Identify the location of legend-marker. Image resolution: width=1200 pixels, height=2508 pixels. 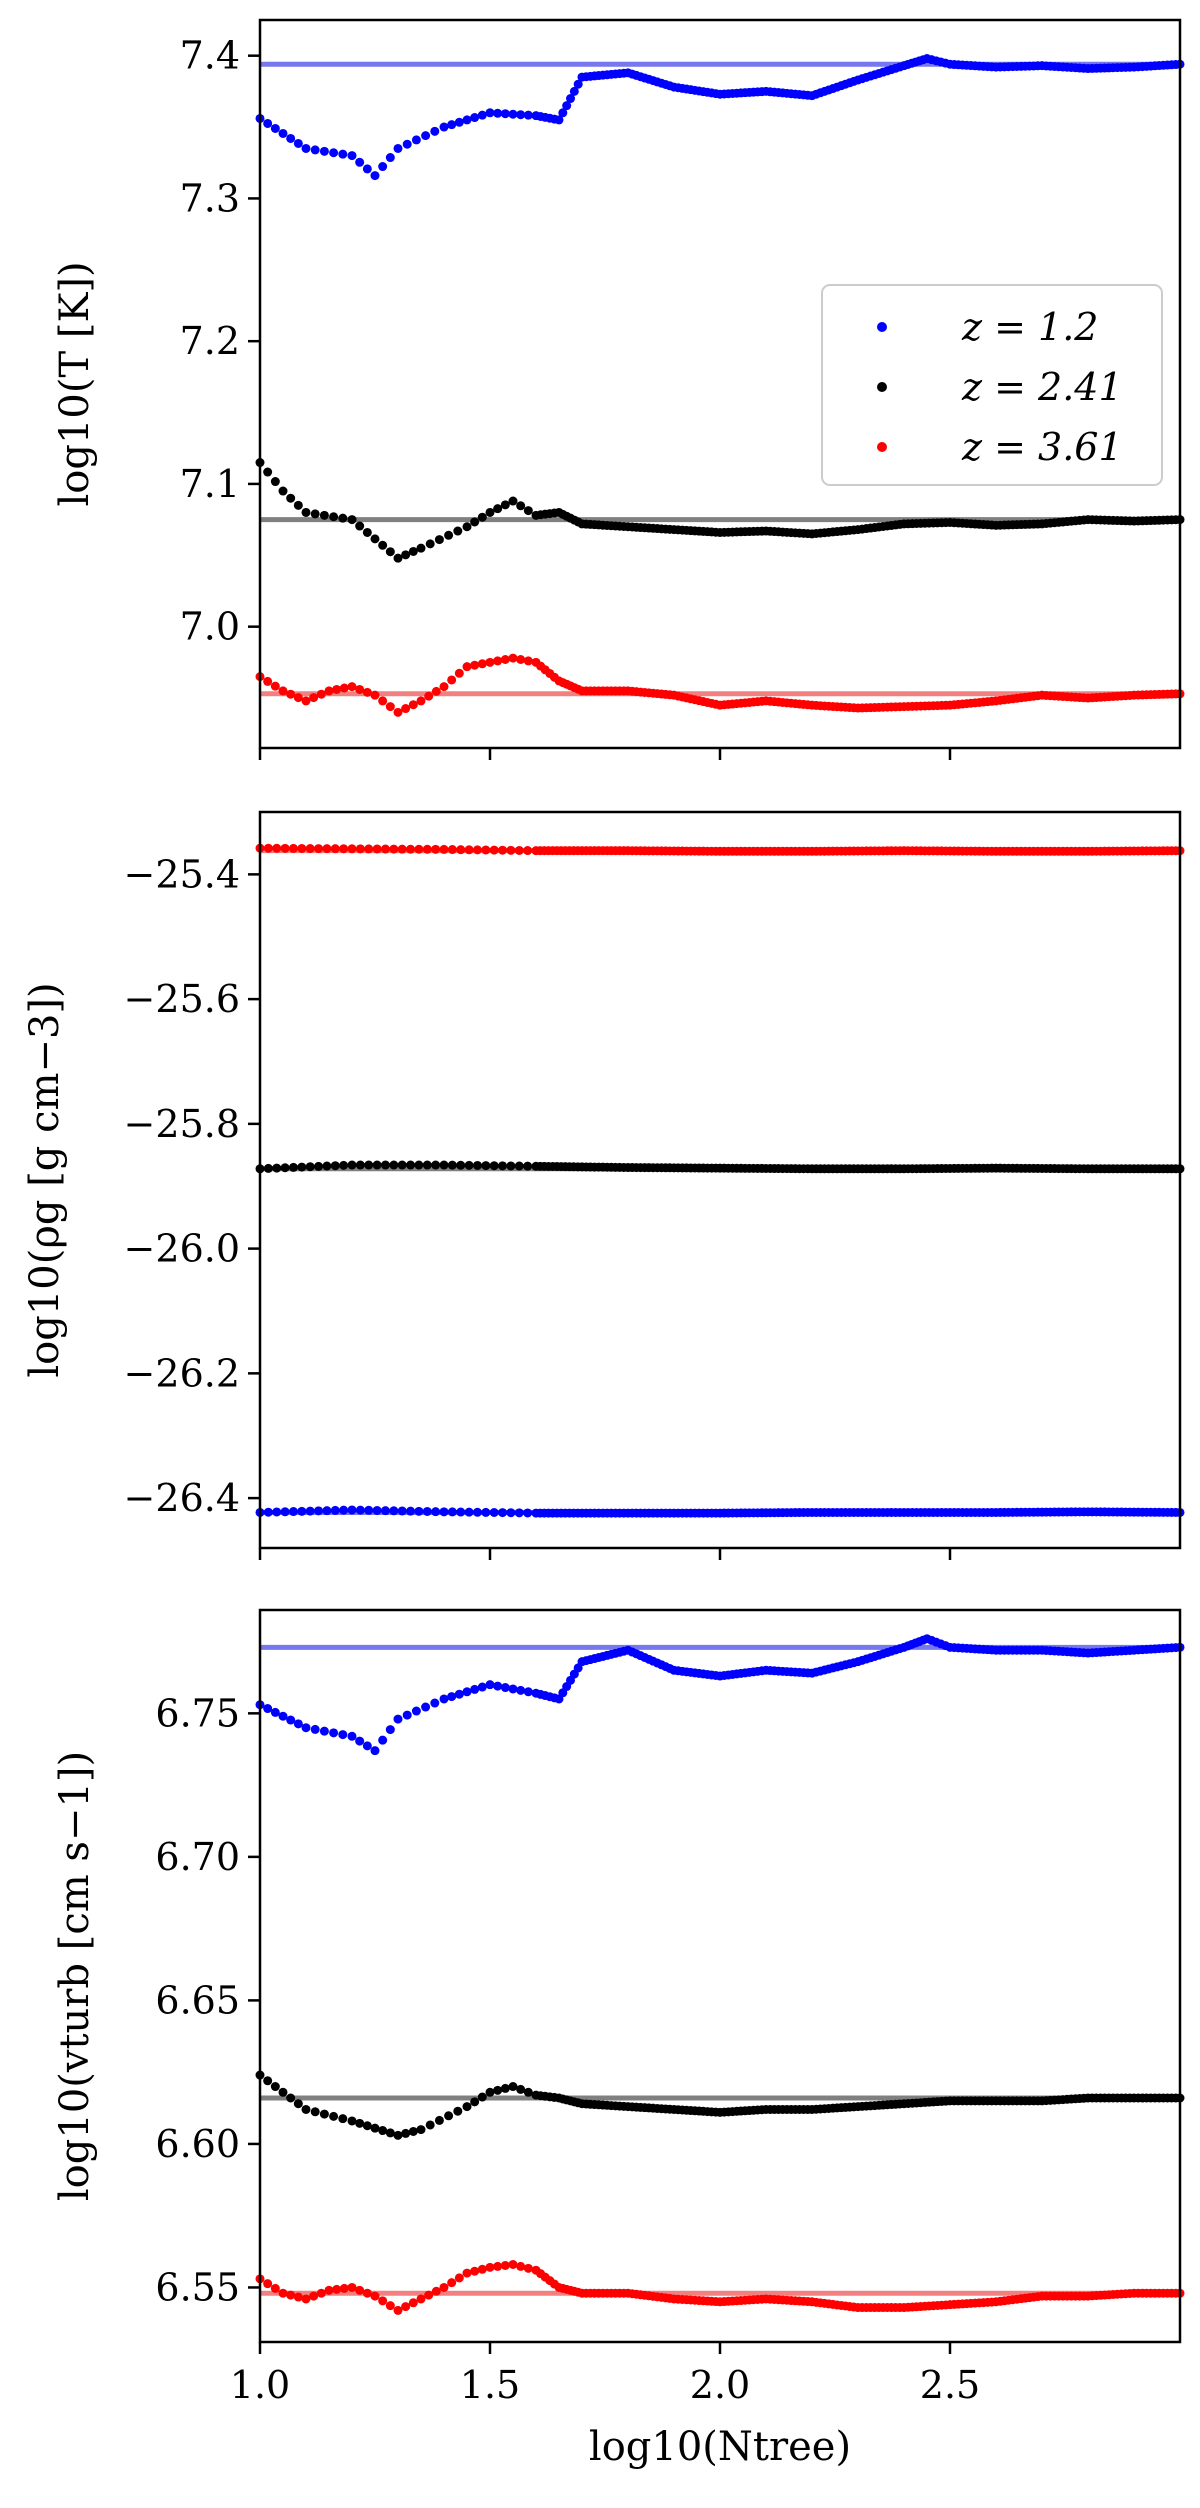
(882, 387).